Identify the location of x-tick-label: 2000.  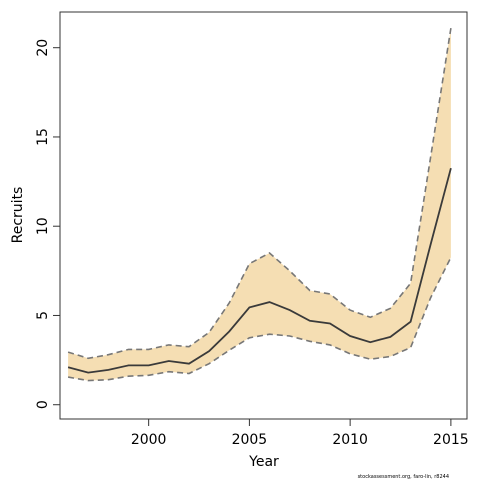
(149, 440).